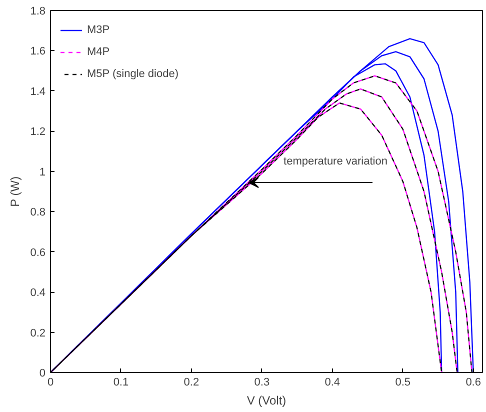  I want to click on y-tick-label: 1.8, so click(38, 12).